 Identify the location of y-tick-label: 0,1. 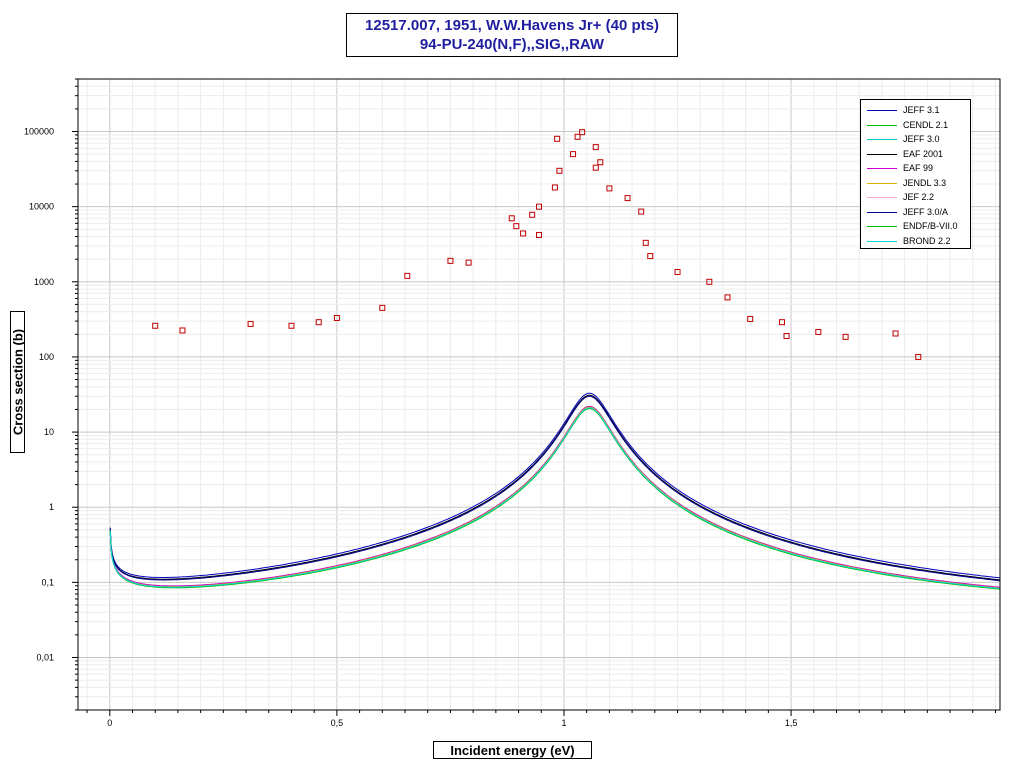
(47, 582).